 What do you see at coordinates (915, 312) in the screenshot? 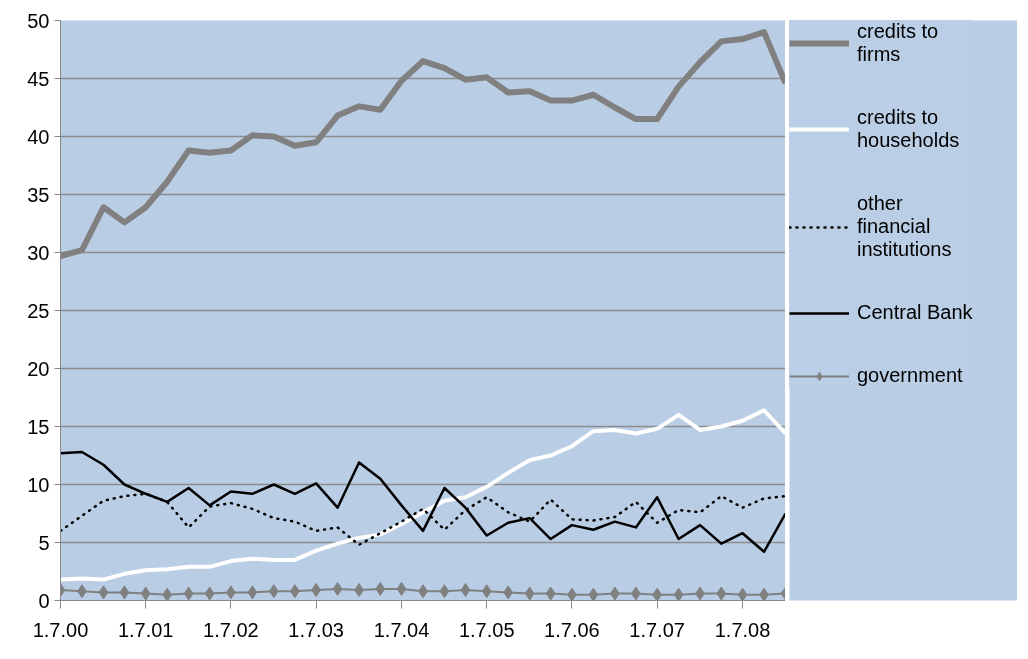
I see `legend-label: Central Bank` at bounding box center [915, 312].